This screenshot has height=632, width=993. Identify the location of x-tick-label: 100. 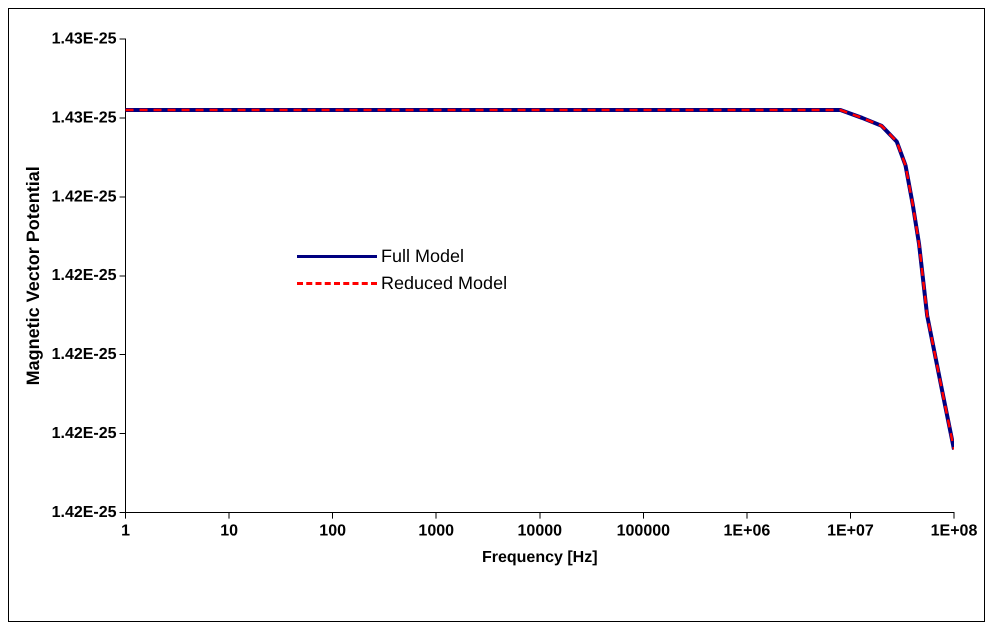
(332, 531).